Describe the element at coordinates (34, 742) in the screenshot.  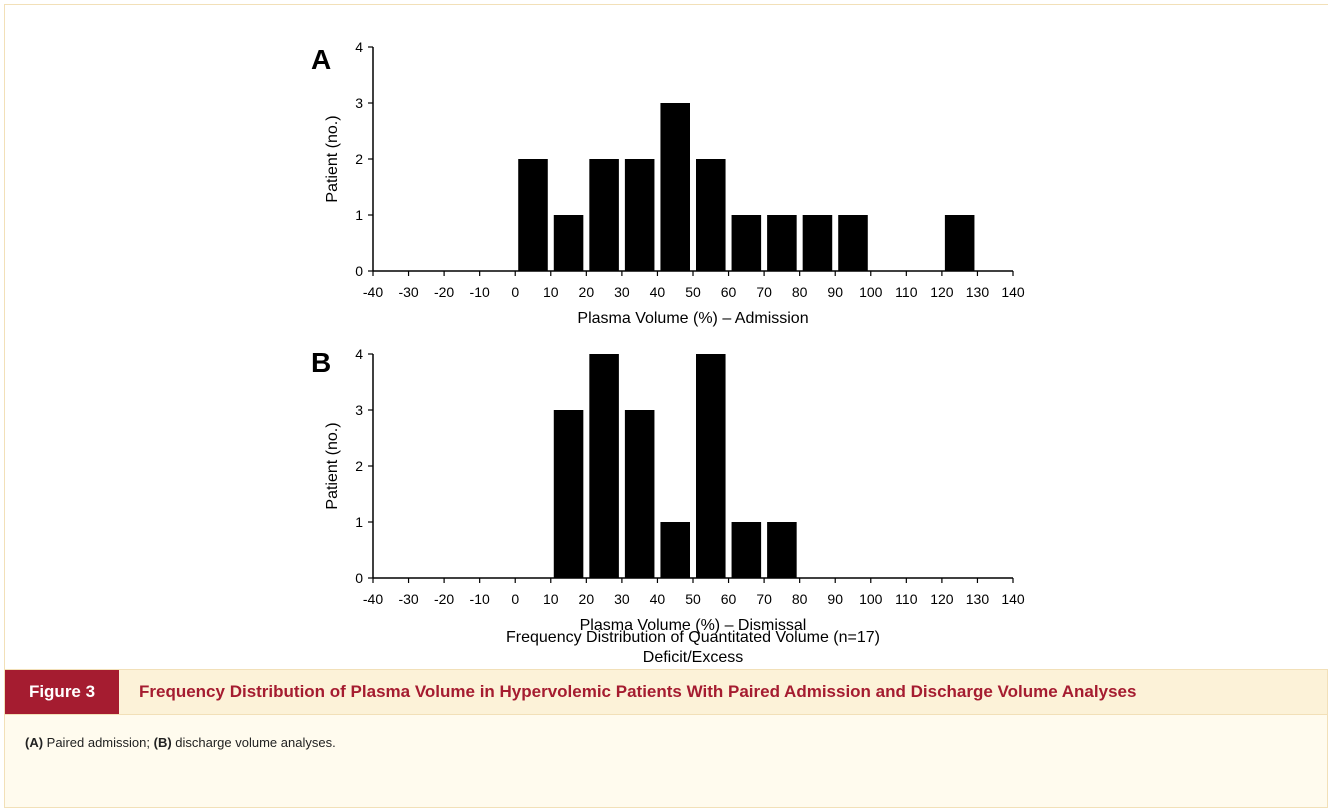
I see `legend-label-a: (A)` at that location.